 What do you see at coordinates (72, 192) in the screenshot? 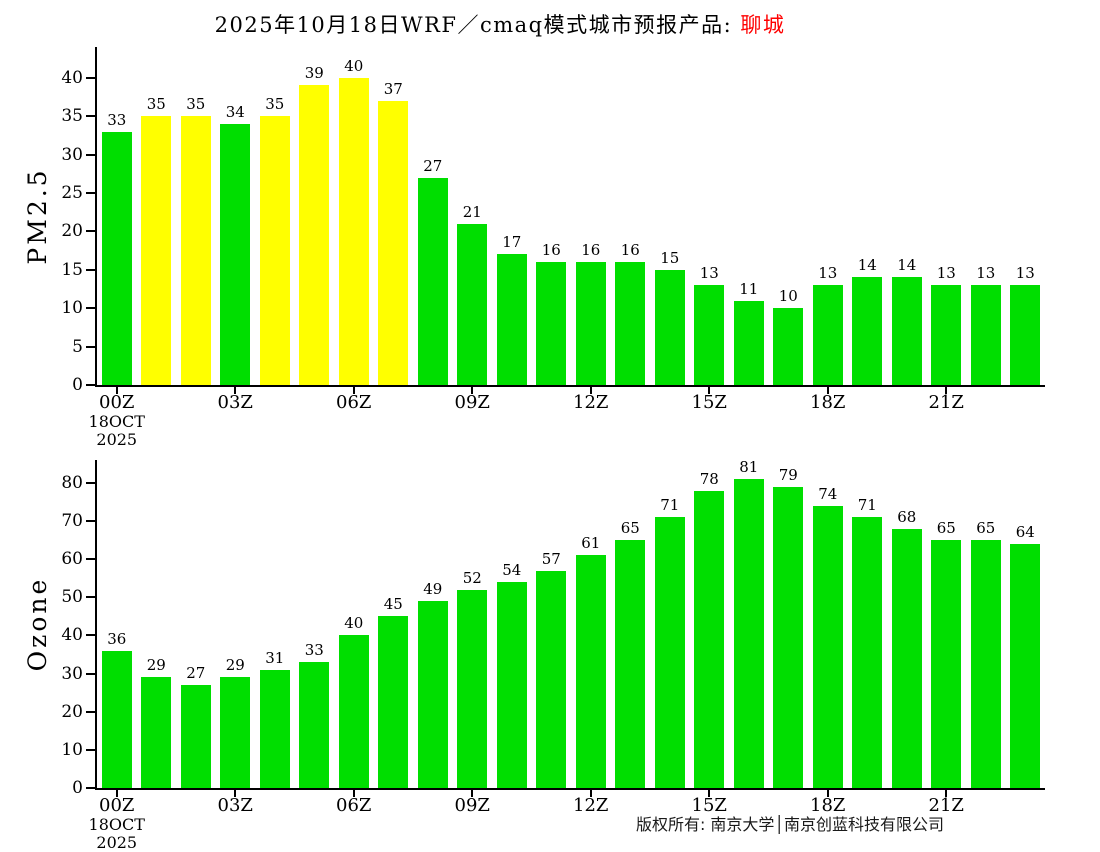
I see `y-tick-label: 25` at bounding box center [72, 192].